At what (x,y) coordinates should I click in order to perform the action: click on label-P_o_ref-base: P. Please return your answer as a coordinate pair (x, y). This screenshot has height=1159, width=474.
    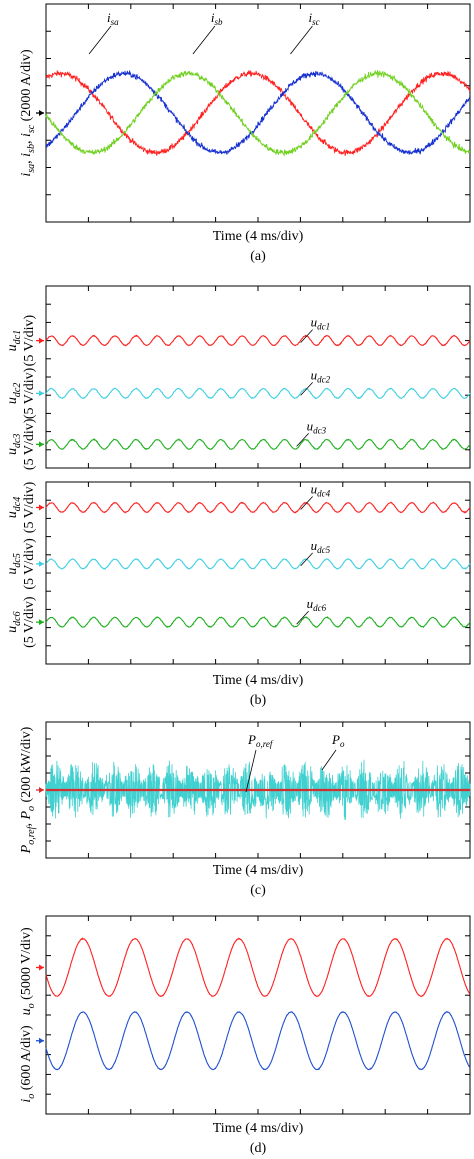
    Looking at the image, I should click on (251, 739).